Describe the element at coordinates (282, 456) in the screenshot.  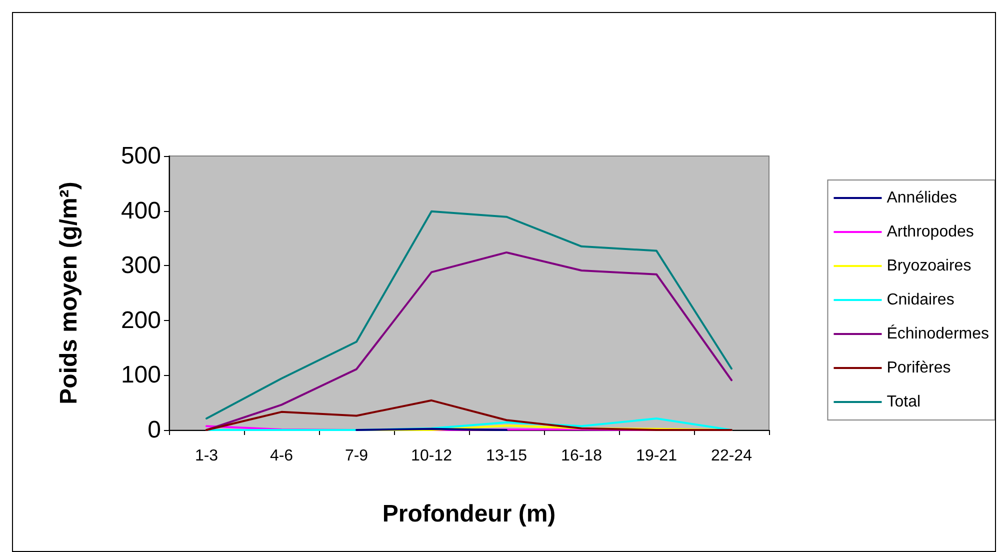
I see `x-tick-label: 4-6` at that location.